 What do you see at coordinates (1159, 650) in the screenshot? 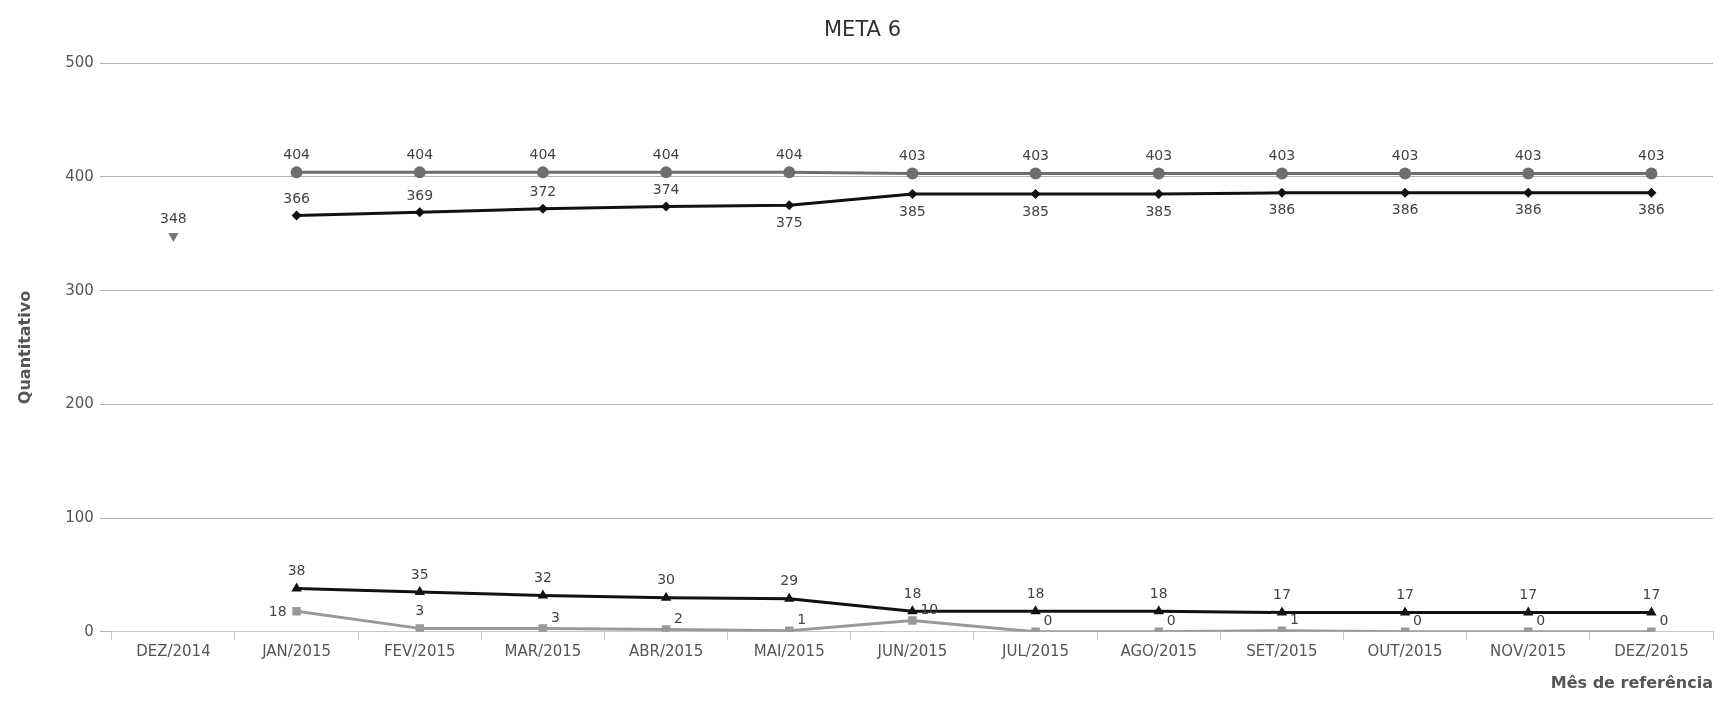
I see `x-tick-label: AGO/2015` at bounding box center [1159, 650].